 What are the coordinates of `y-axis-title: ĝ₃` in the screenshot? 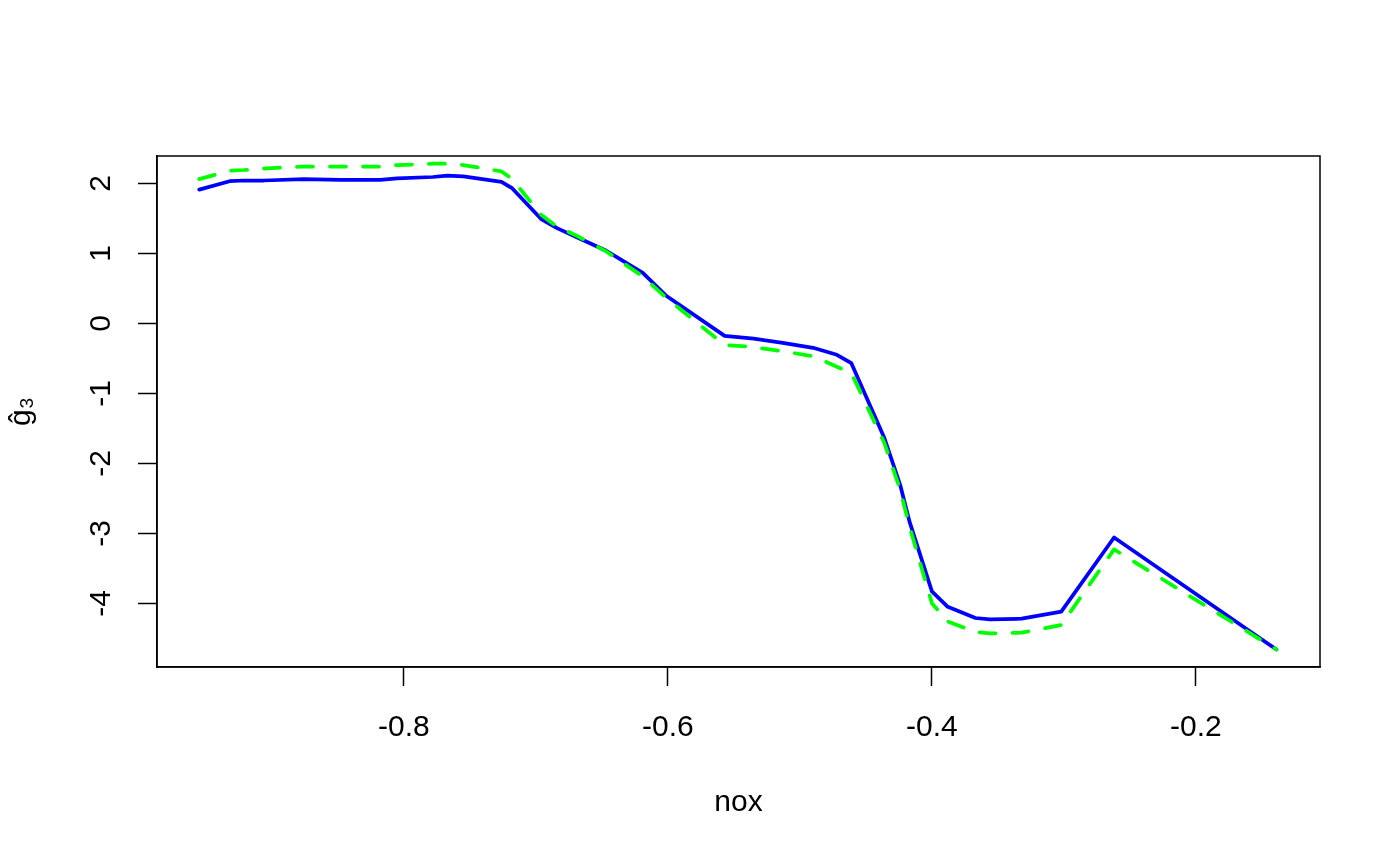 It's located at (20, 411).